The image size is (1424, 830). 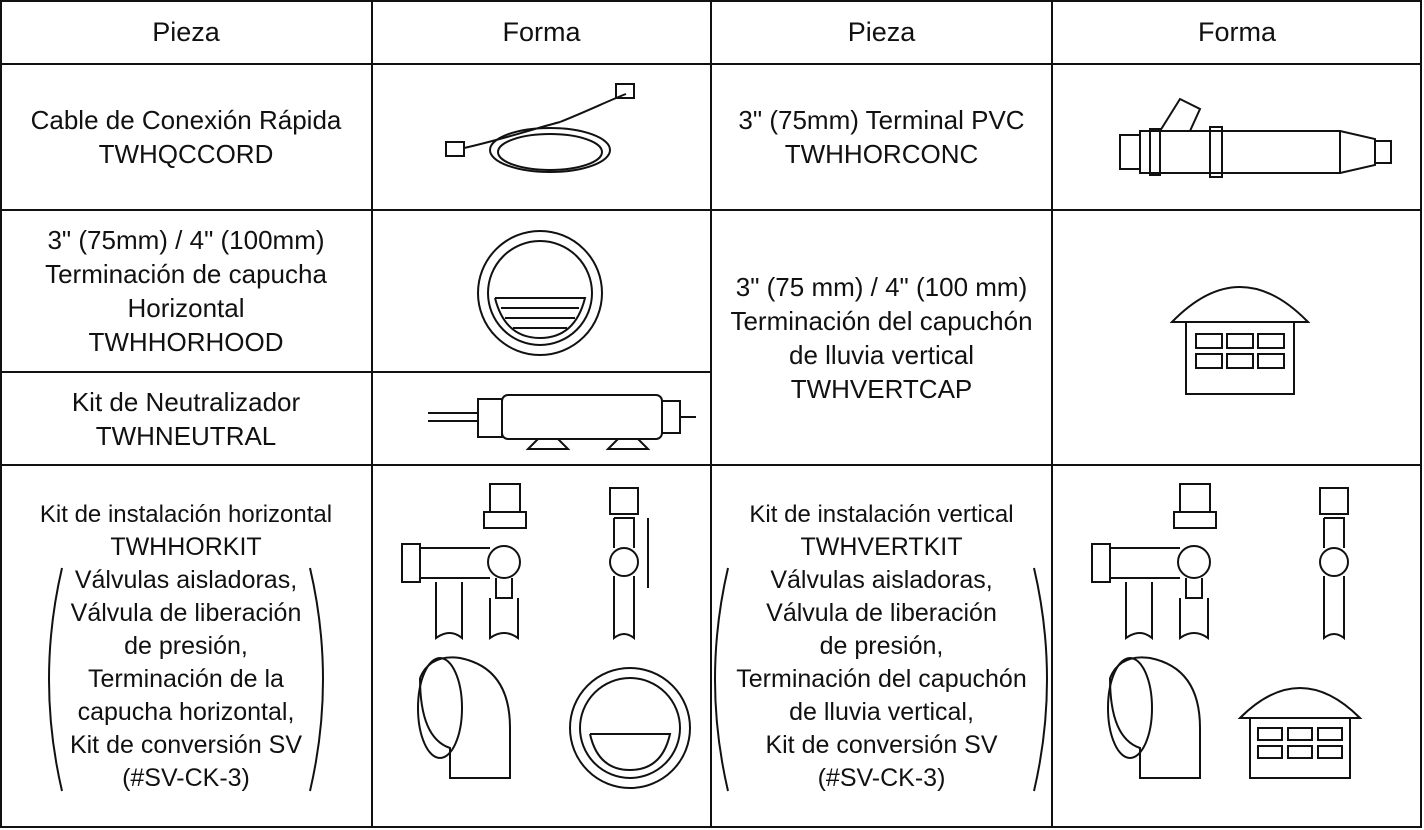 What do you see at coordinates (186, 308) in the screenshot?
I see `part-text: Horizontal` at bounding box center [186, 308].